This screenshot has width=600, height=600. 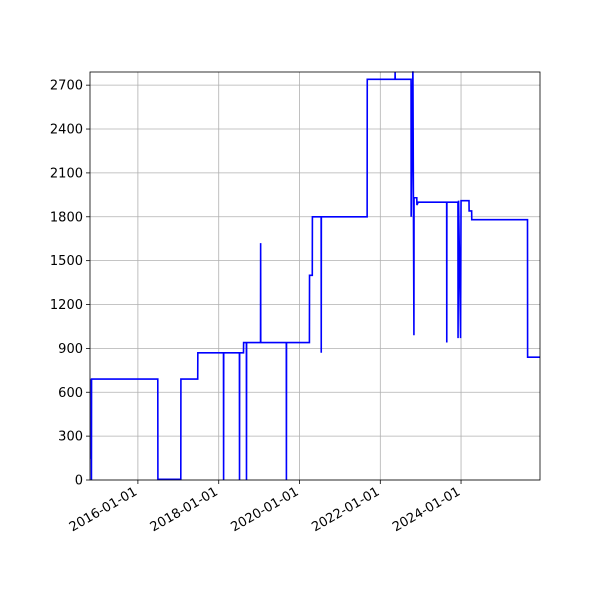 What do you see at coordinates (345, 509) in the screenshot?
I see `x-tick-label: 2022-01-01` at bounding box center [345, 509].